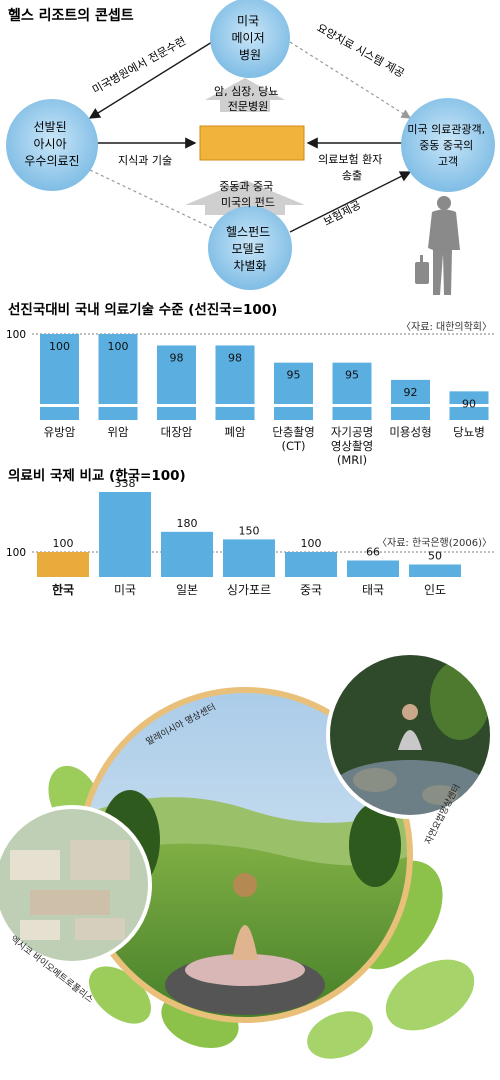  Describe the element at coordinates (373, 552) in the screenshot. I see `chart2-value-label: 66` at that location.